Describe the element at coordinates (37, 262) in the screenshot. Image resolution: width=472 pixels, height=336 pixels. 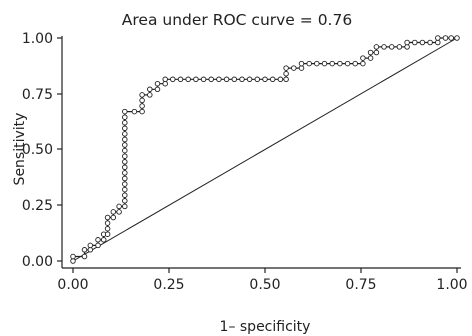
I see `y-tick-label-0: 0.00` at that location.